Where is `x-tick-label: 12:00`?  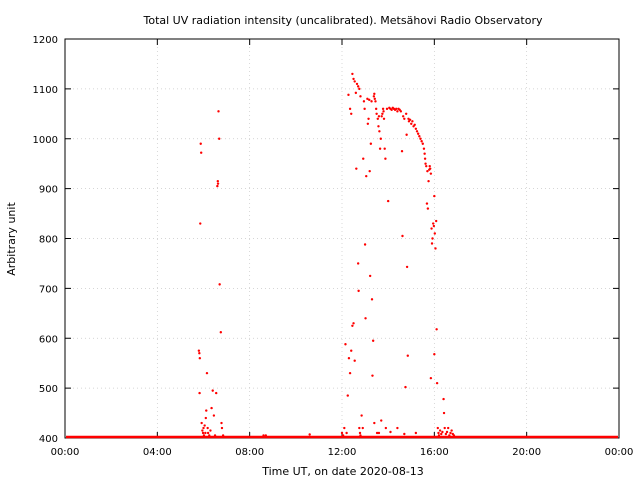 x-tick-label: 12:00 is located at coordinates (342, 452).